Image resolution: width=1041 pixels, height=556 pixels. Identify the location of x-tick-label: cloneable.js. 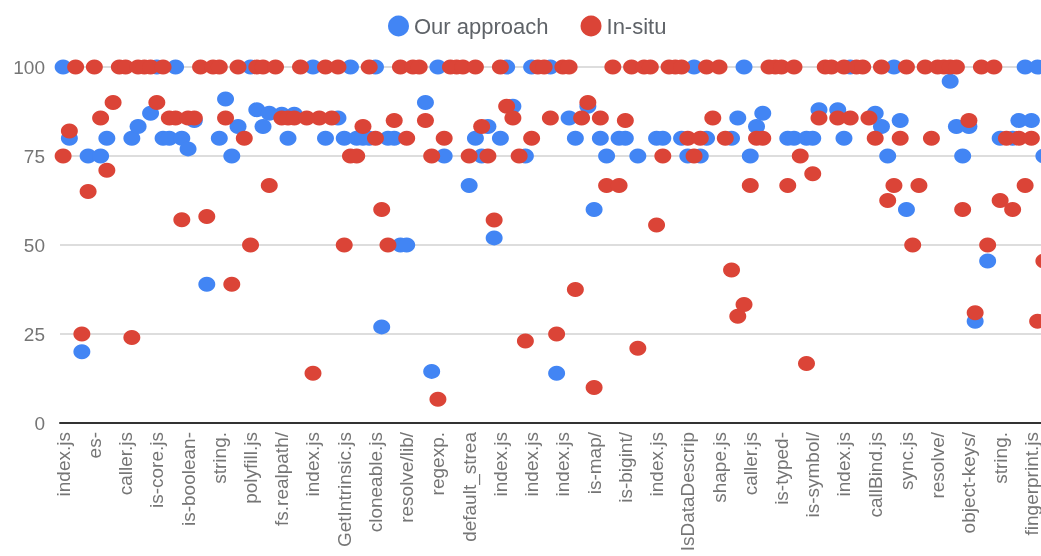
(375, 482).